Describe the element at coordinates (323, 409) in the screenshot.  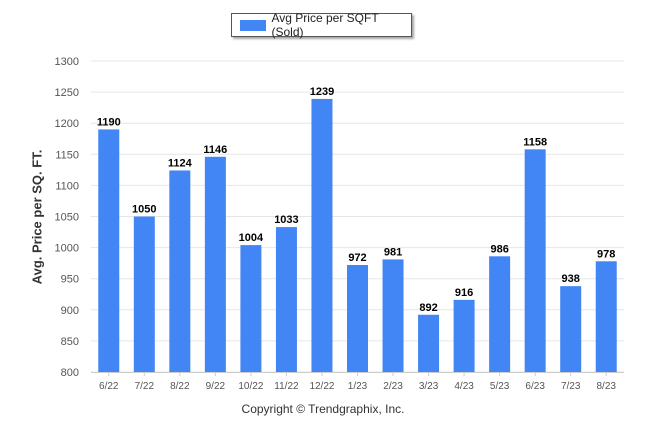
I see `copyright-text: Copyright © Trendgraphix, Inc.` at that location.